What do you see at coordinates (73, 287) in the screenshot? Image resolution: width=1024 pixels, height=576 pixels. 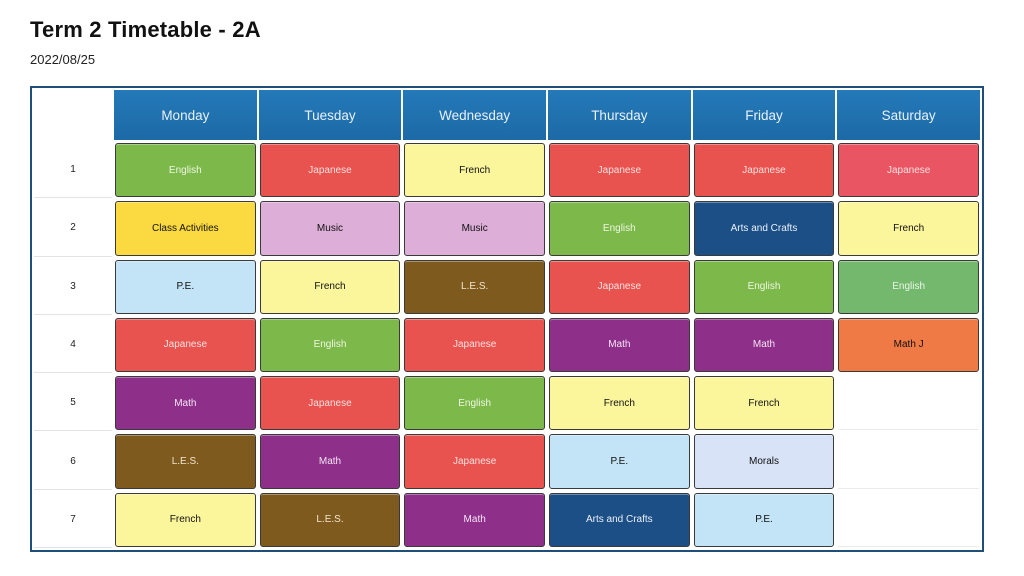 I see `period-number: 3` at bounding box center [73, 287].